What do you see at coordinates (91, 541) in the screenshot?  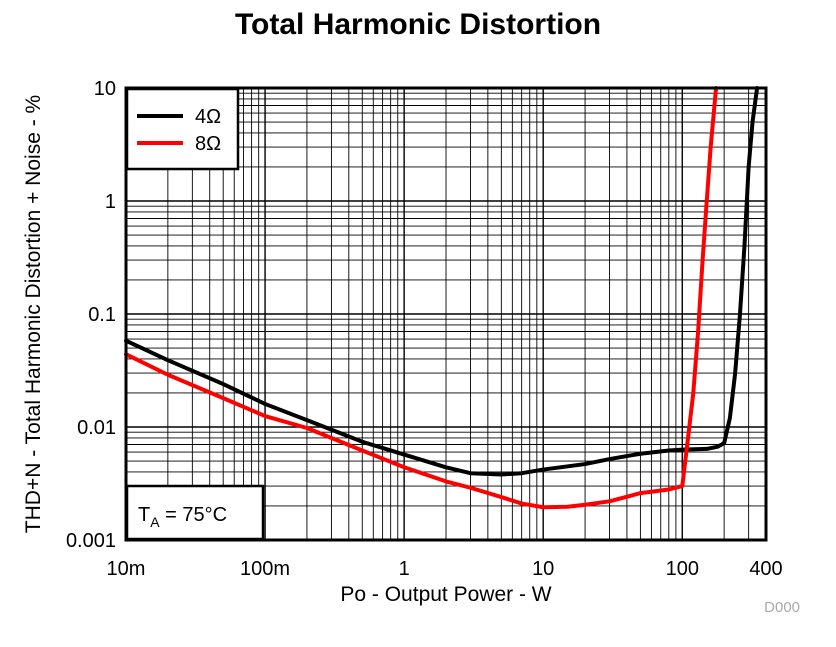 I see `y-tick-label: 0.001` at bounding box center [91, 541].